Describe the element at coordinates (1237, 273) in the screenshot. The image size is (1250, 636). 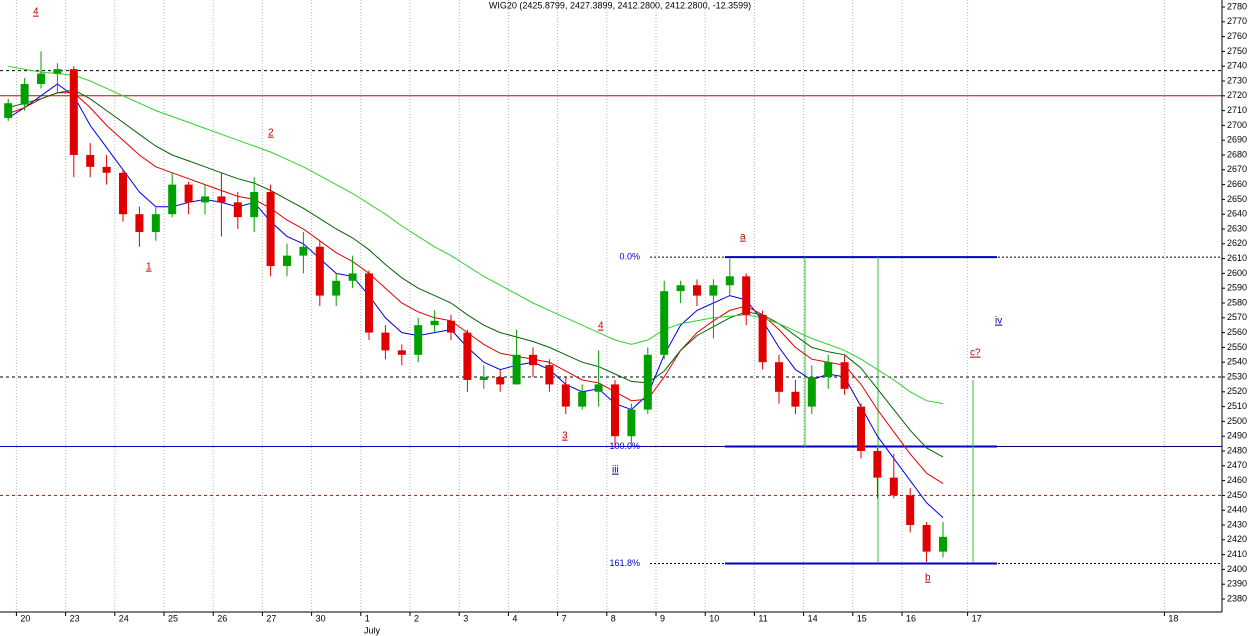
I see `y-tick-label: 2600` at that location.